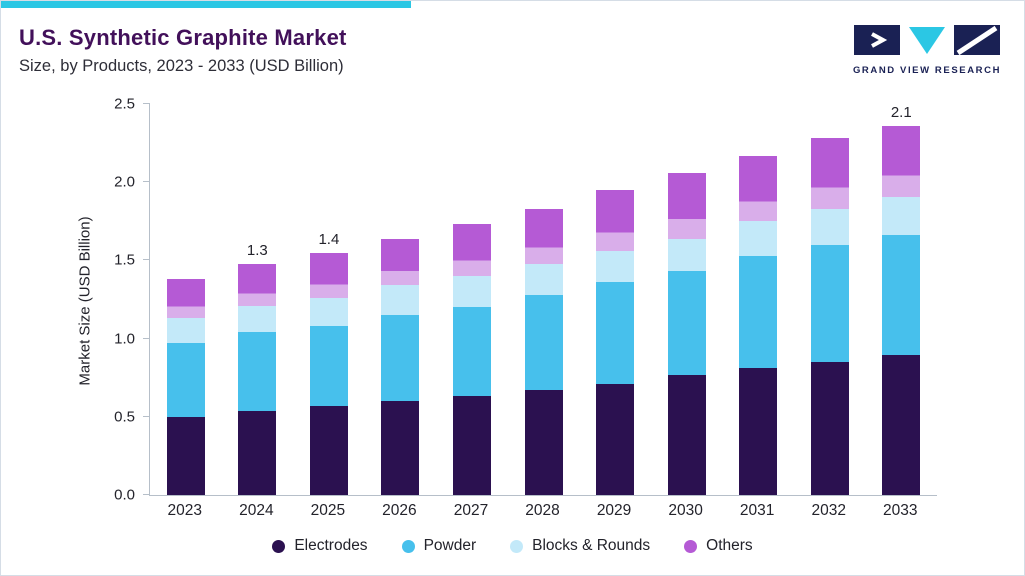  I want to click on segment-others-2027, so click(471, 250).